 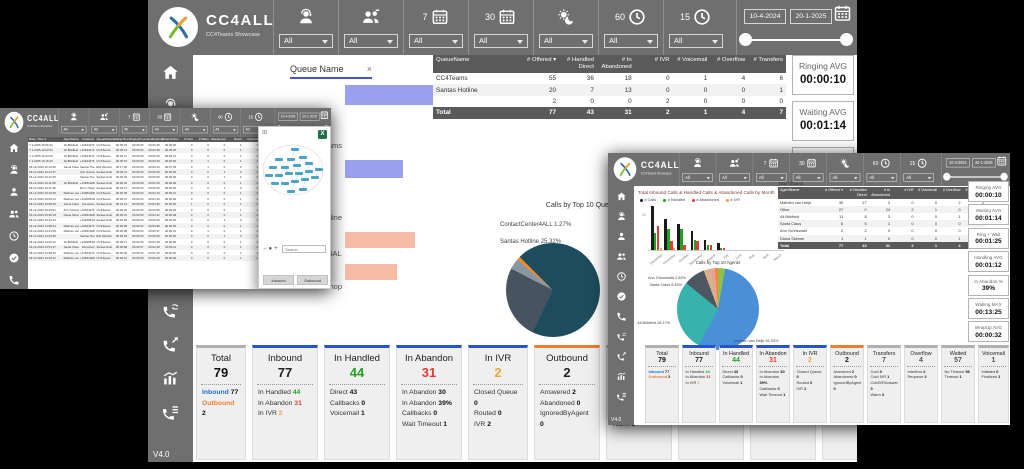 I want to click on excel-export-icon: X, so click(x=322, y=134).